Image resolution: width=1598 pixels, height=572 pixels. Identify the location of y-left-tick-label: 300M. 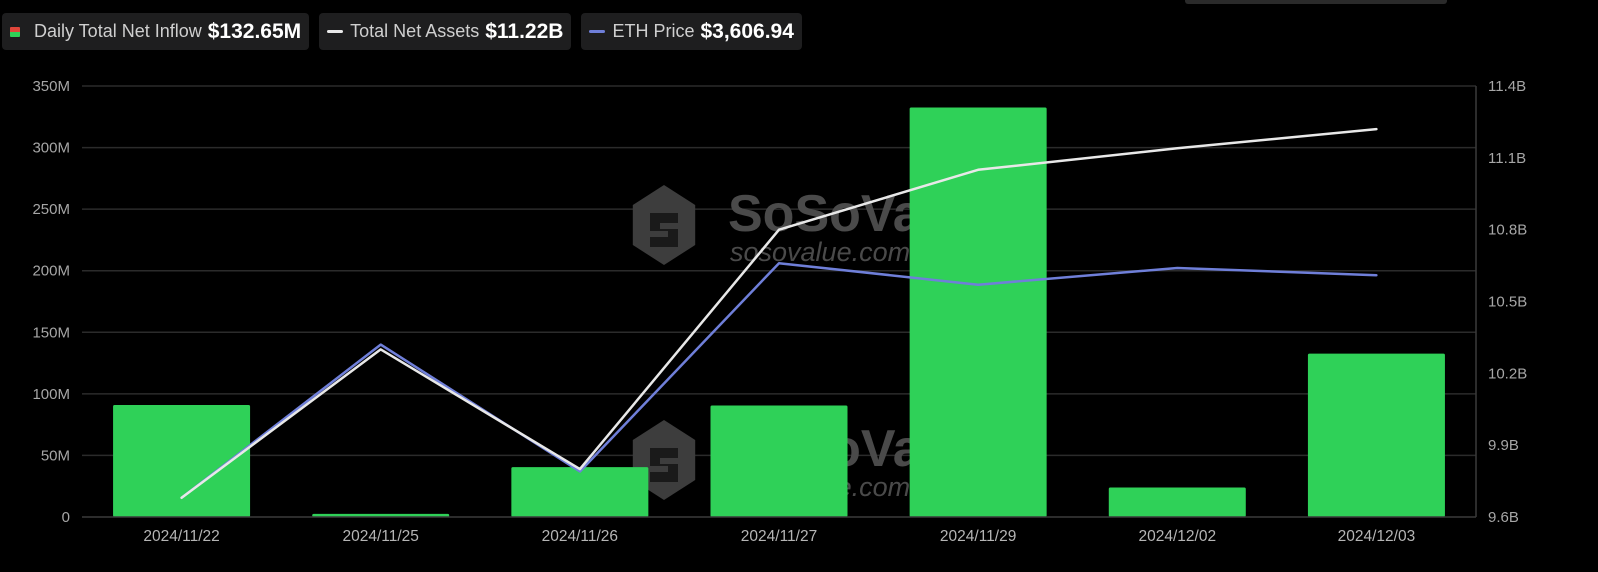
(51, 148).